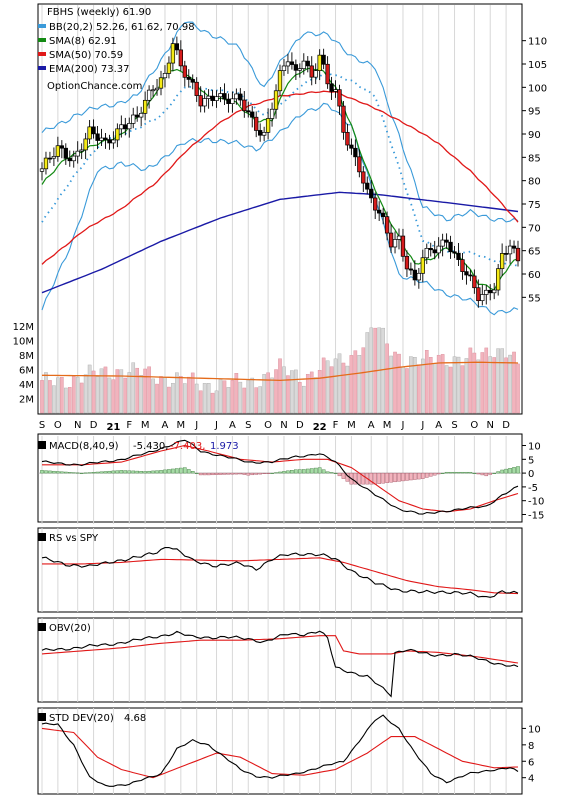 The height and width of the screenshot is (796, 566). Describe the element at coordinates (138, 446) in the screenshot. I see `macd-legend: MACD(8,40,9) -5.430, -7.403, 1.973` at that location.